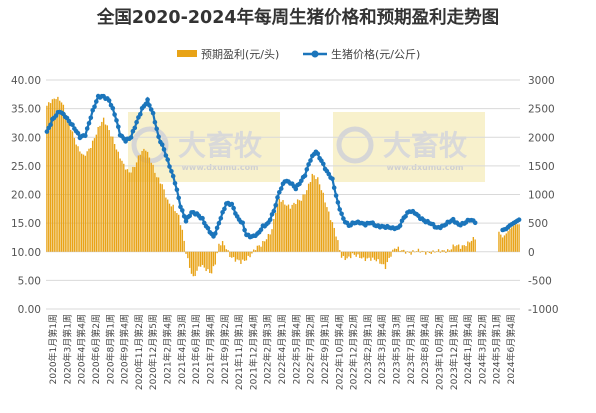  I want to click on right-tick-label: 500, so click(538, 224).